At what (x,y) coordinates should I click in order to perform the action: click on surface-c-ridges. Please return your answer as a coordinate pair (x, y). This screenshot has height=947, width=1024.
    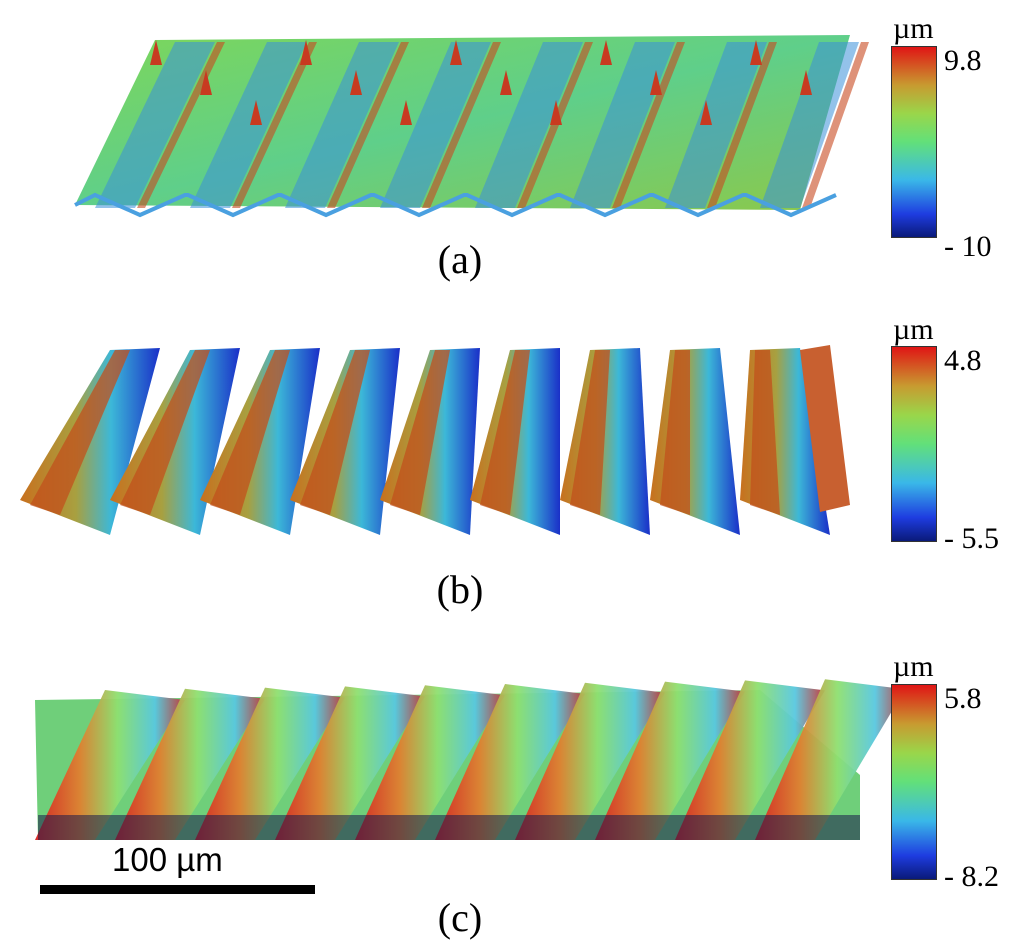
    Looking at the image, I should click on (470, 759).